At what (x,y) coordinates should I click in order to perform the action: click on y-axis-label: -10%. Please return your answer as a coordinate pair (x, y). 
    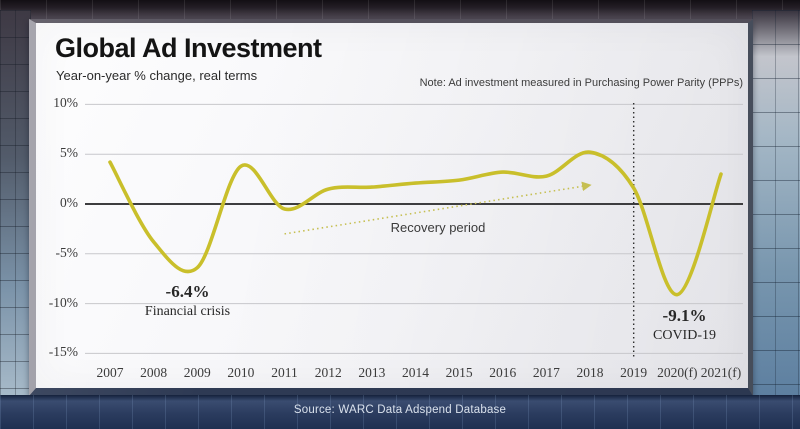
    Looking at the image, I should click on (63, 302).